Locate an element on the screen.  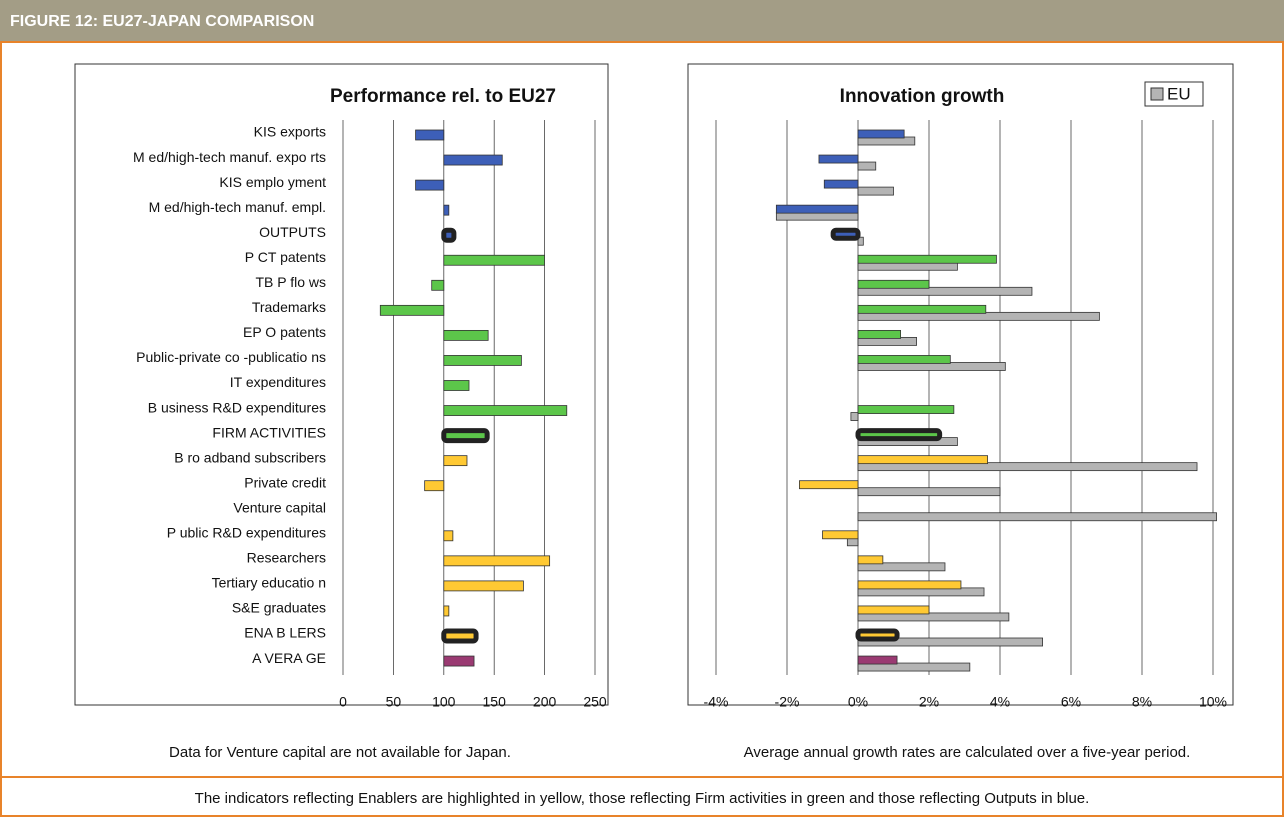
legend-swatch is located at coordinates (1157, 94).